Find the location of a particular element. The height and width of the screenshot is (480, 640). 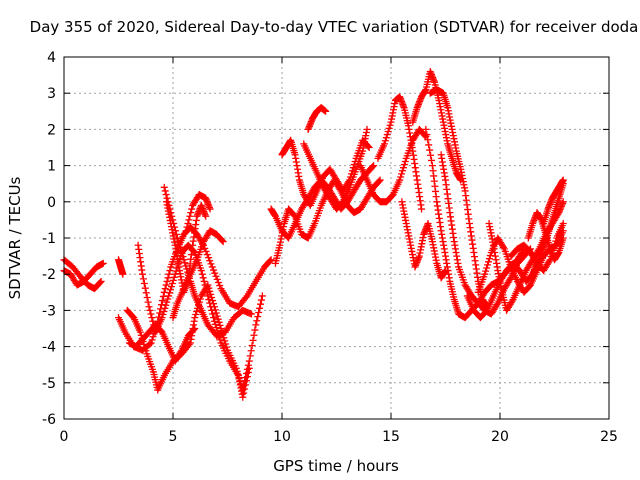

series-sat-d is located at coordinates (195, 288).